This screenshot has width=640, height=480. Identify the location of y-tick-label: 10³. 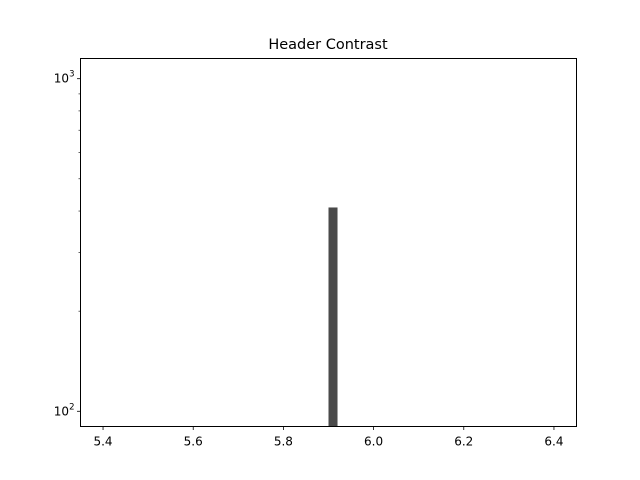
(64, 78).